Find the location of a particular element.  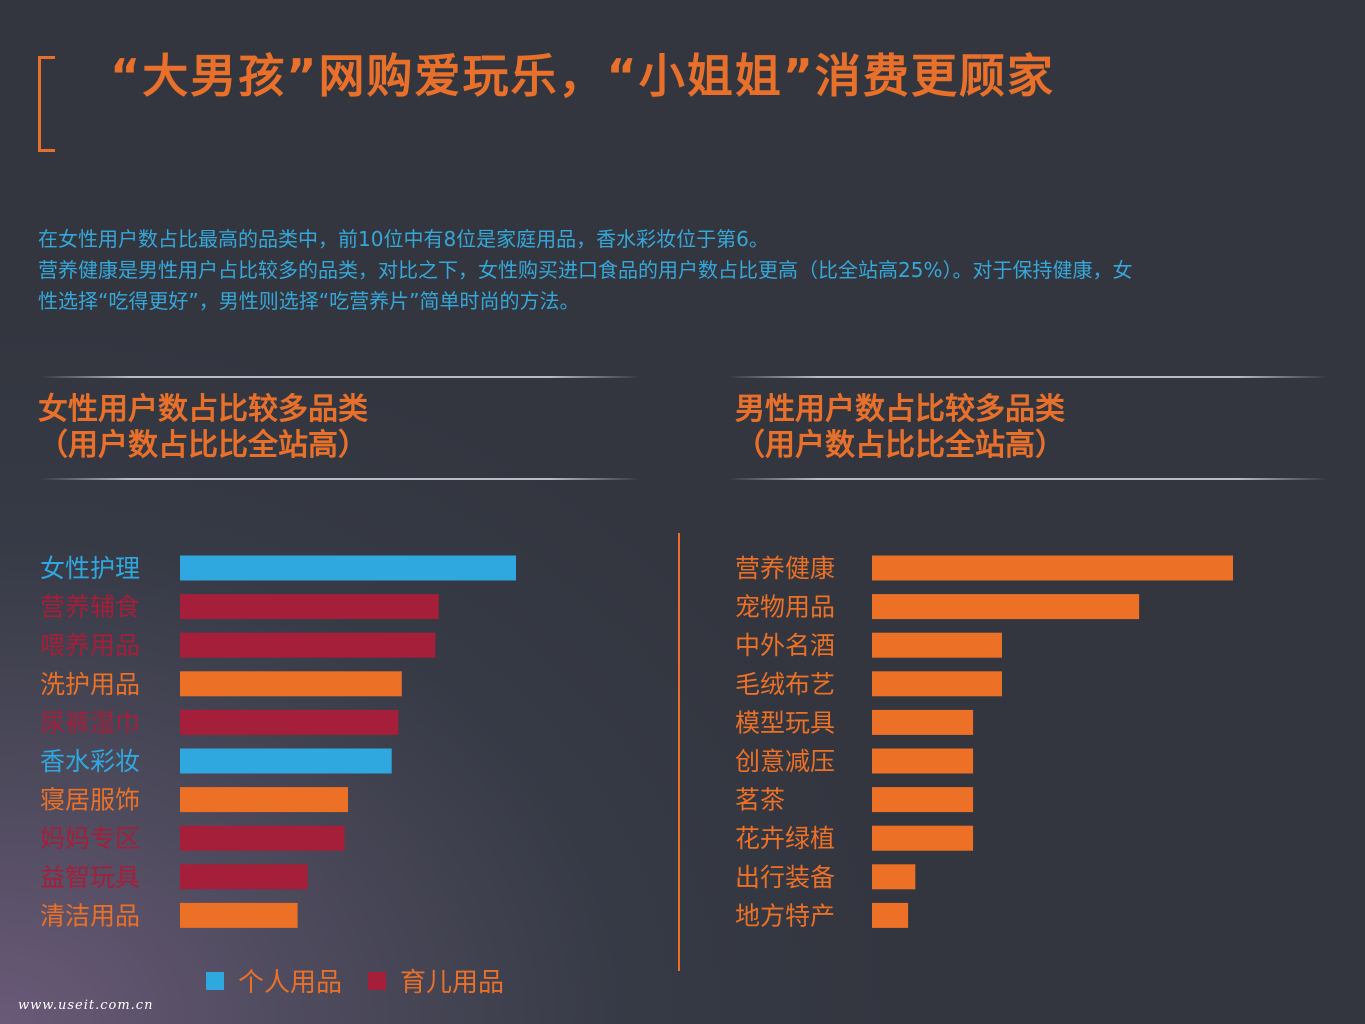

female-chart-legend: 个人用品 育儿用品 is located at coordinates (368, 980).